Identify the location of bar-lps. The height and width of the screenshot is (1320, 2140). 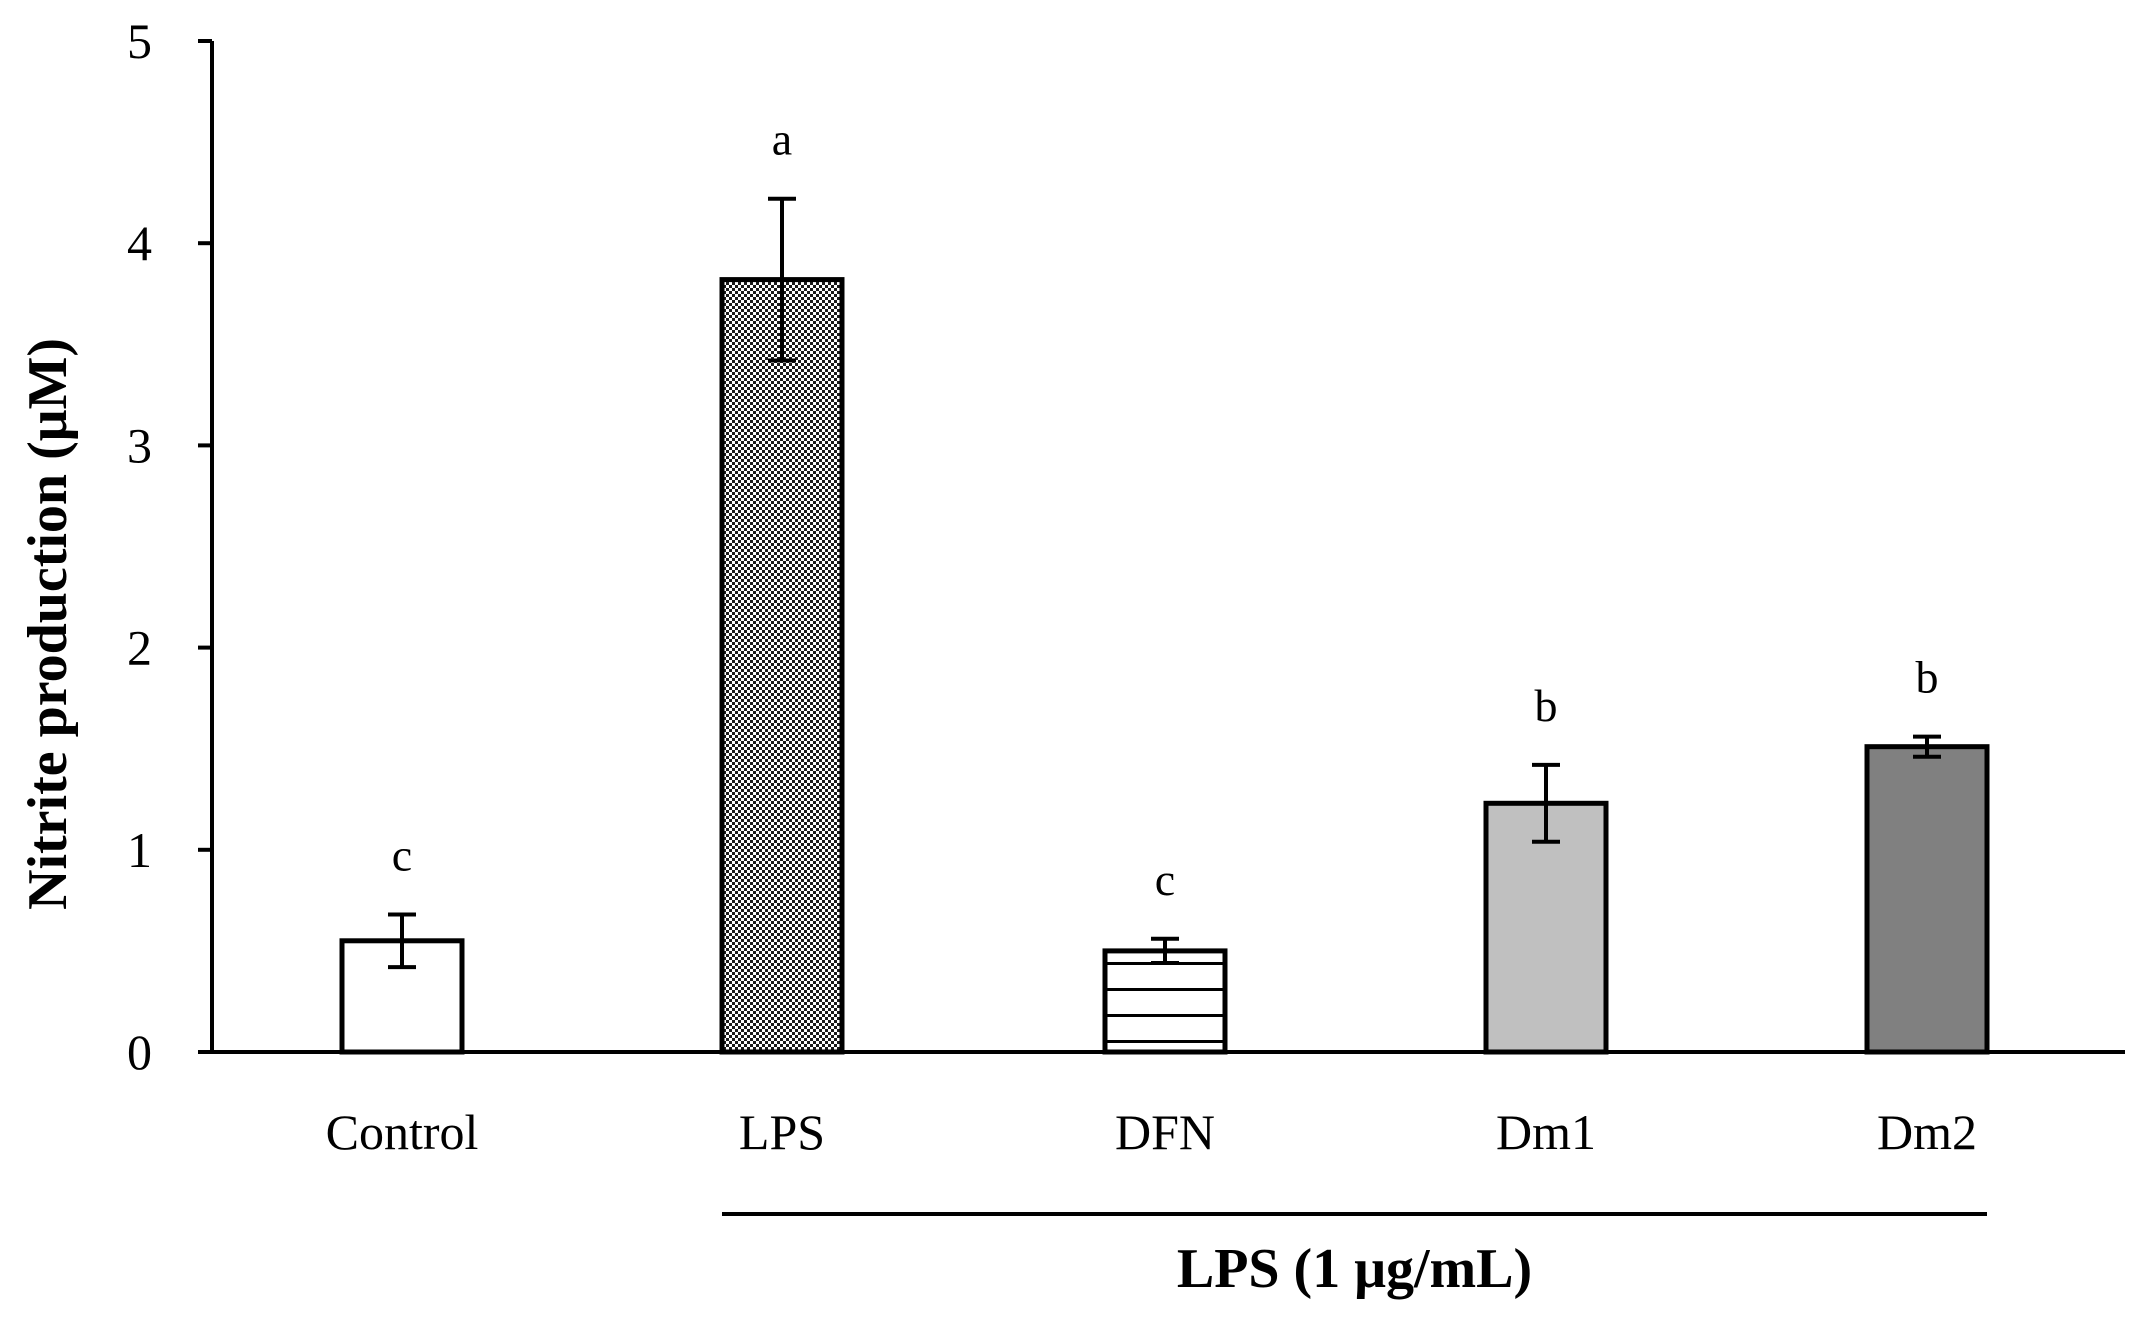
(782, 666).